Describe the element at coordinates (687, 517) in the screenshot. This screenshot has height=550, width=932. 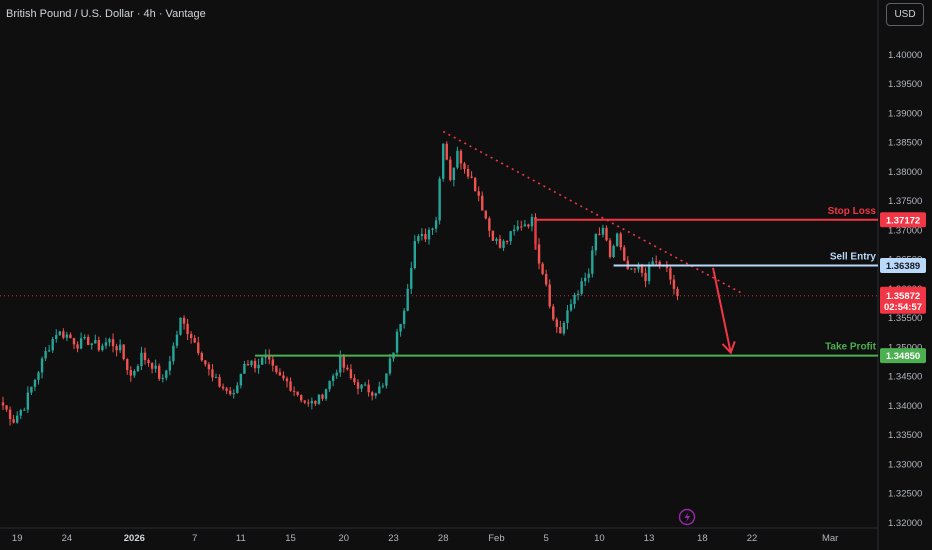
I see `lightning-icon` at that location.